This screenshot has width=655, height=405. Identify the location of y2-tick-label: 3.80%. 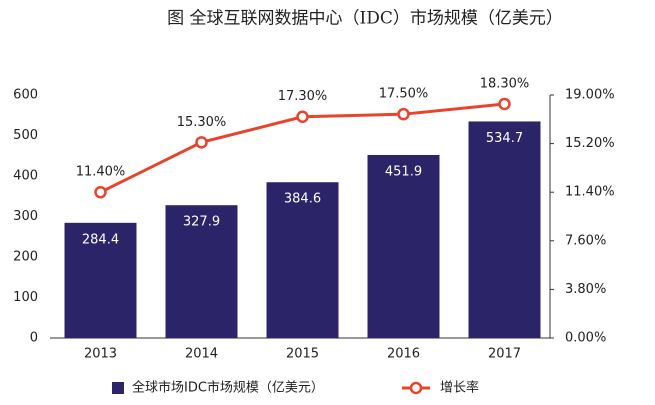
(585, 289).